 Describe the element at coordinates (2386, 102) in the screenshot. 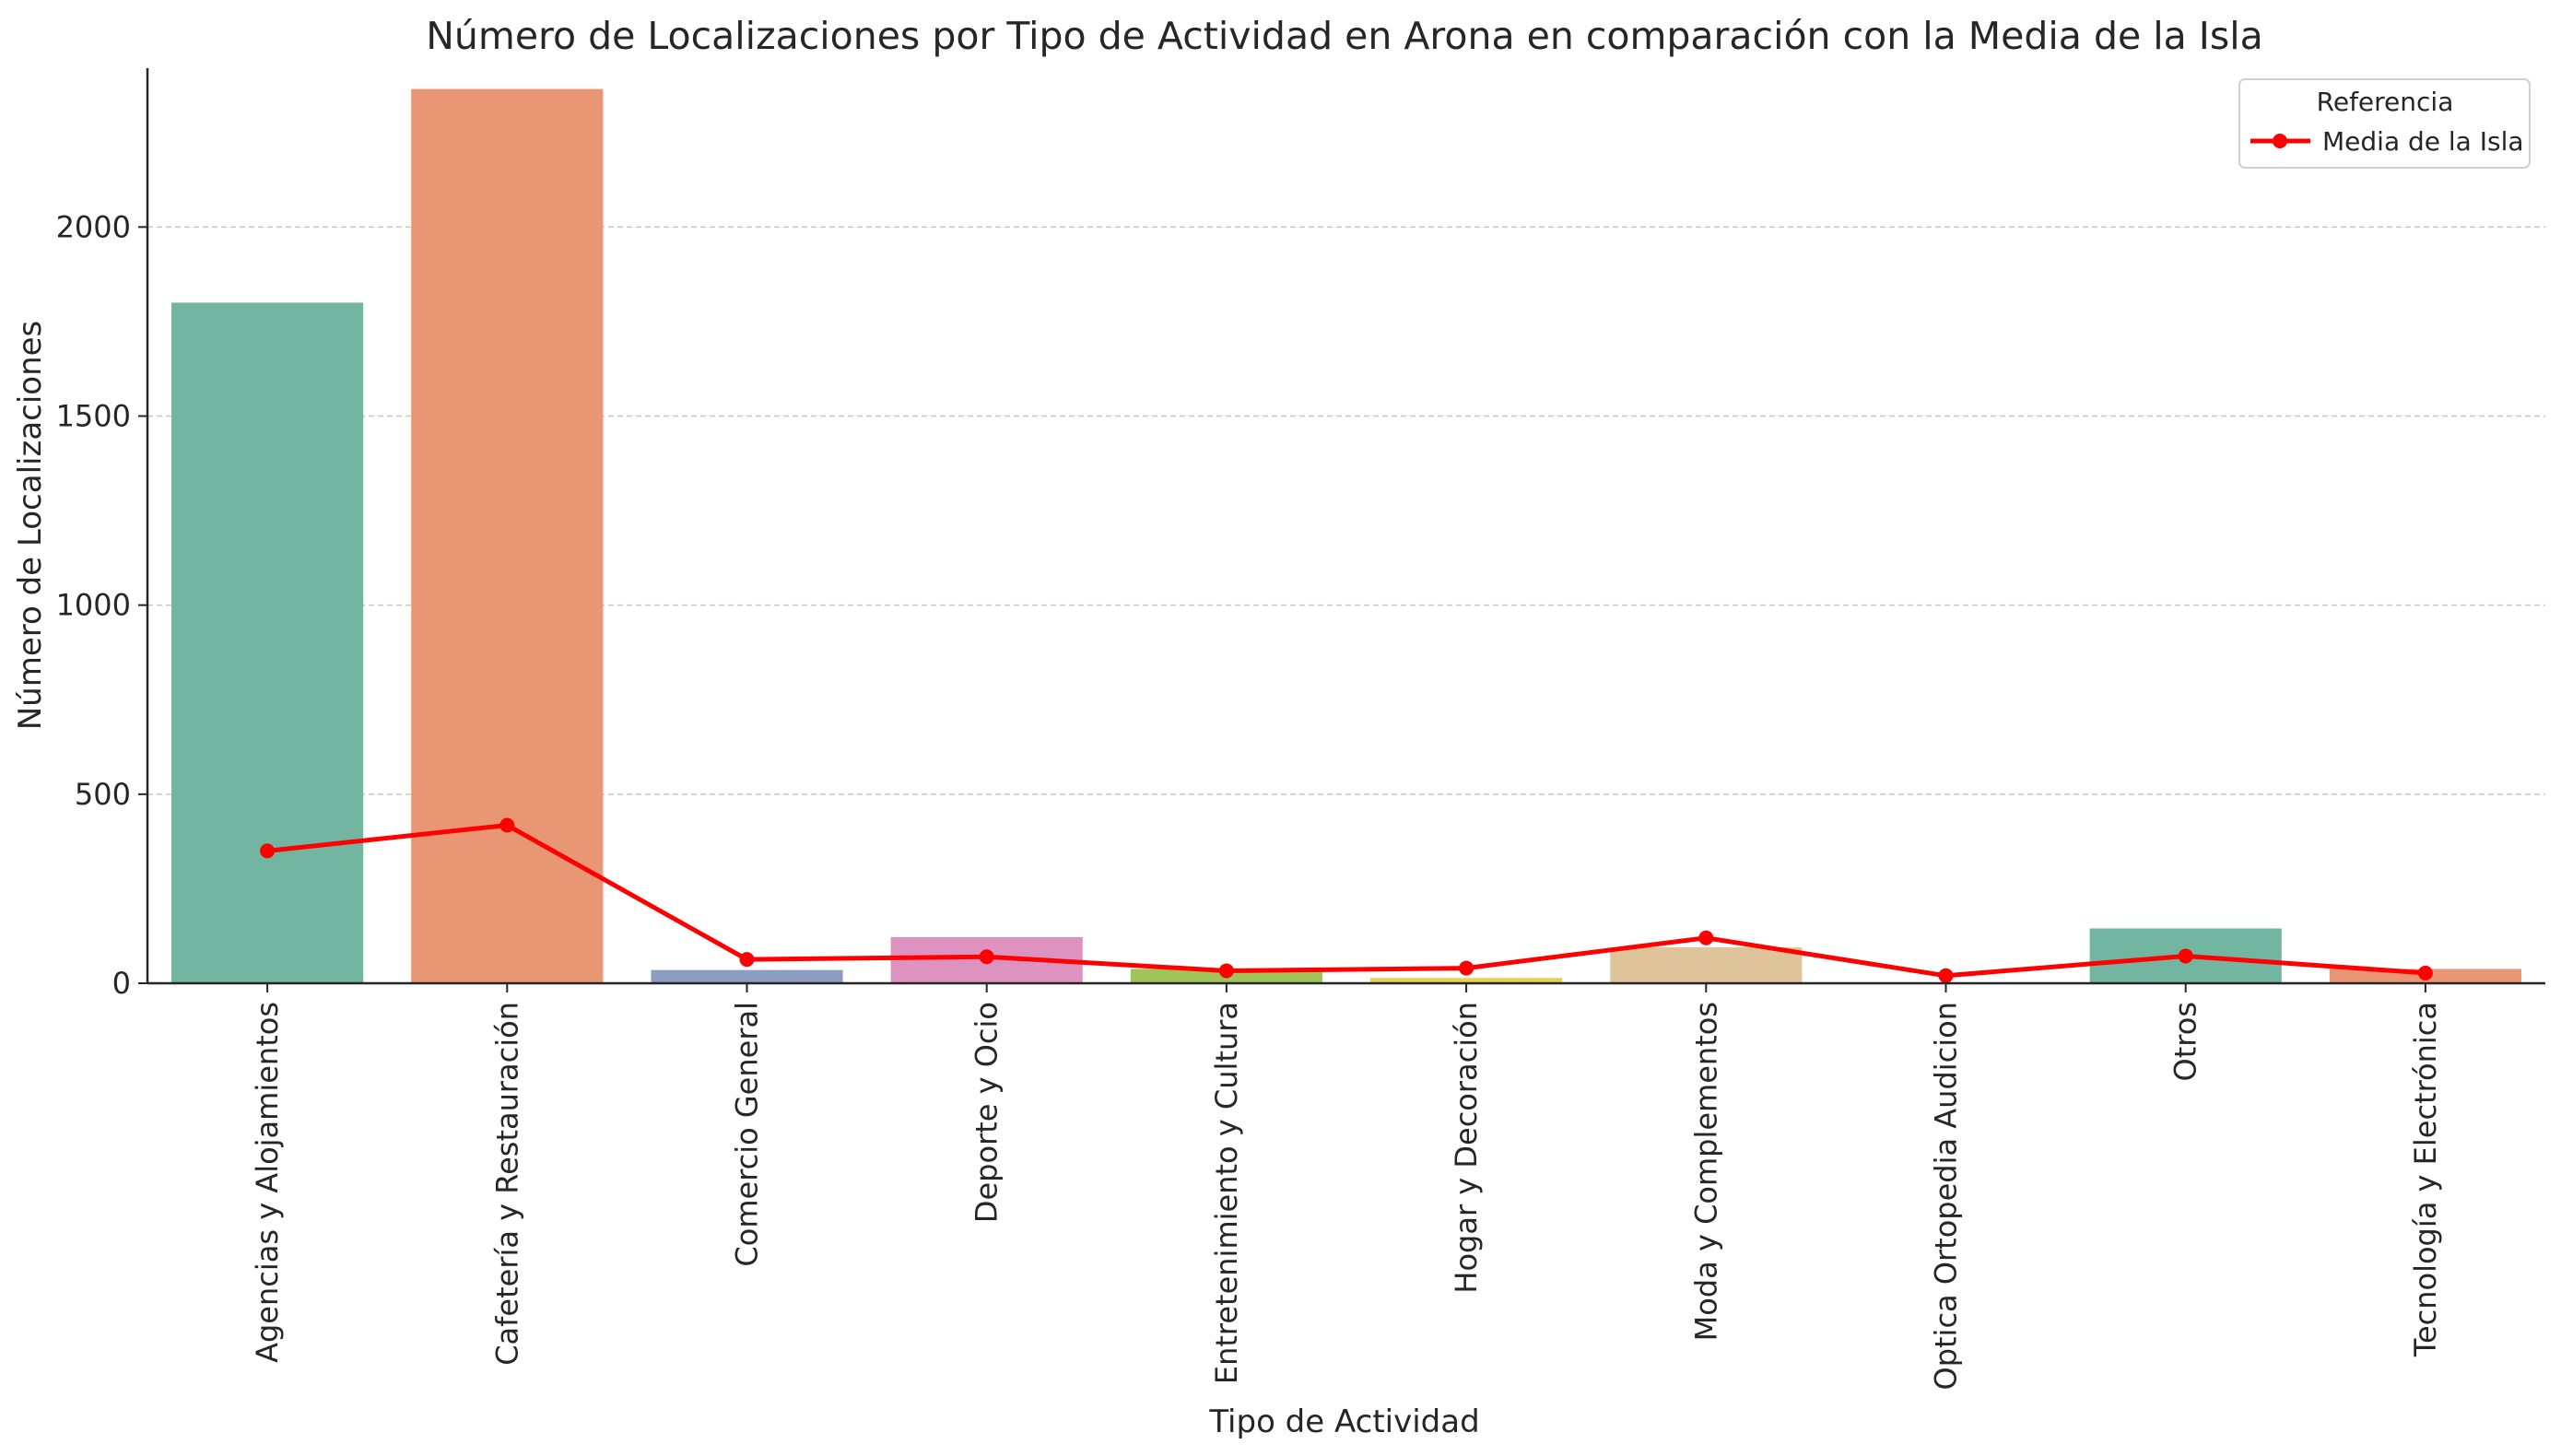

I see `legend-title: Referencia` at that location.